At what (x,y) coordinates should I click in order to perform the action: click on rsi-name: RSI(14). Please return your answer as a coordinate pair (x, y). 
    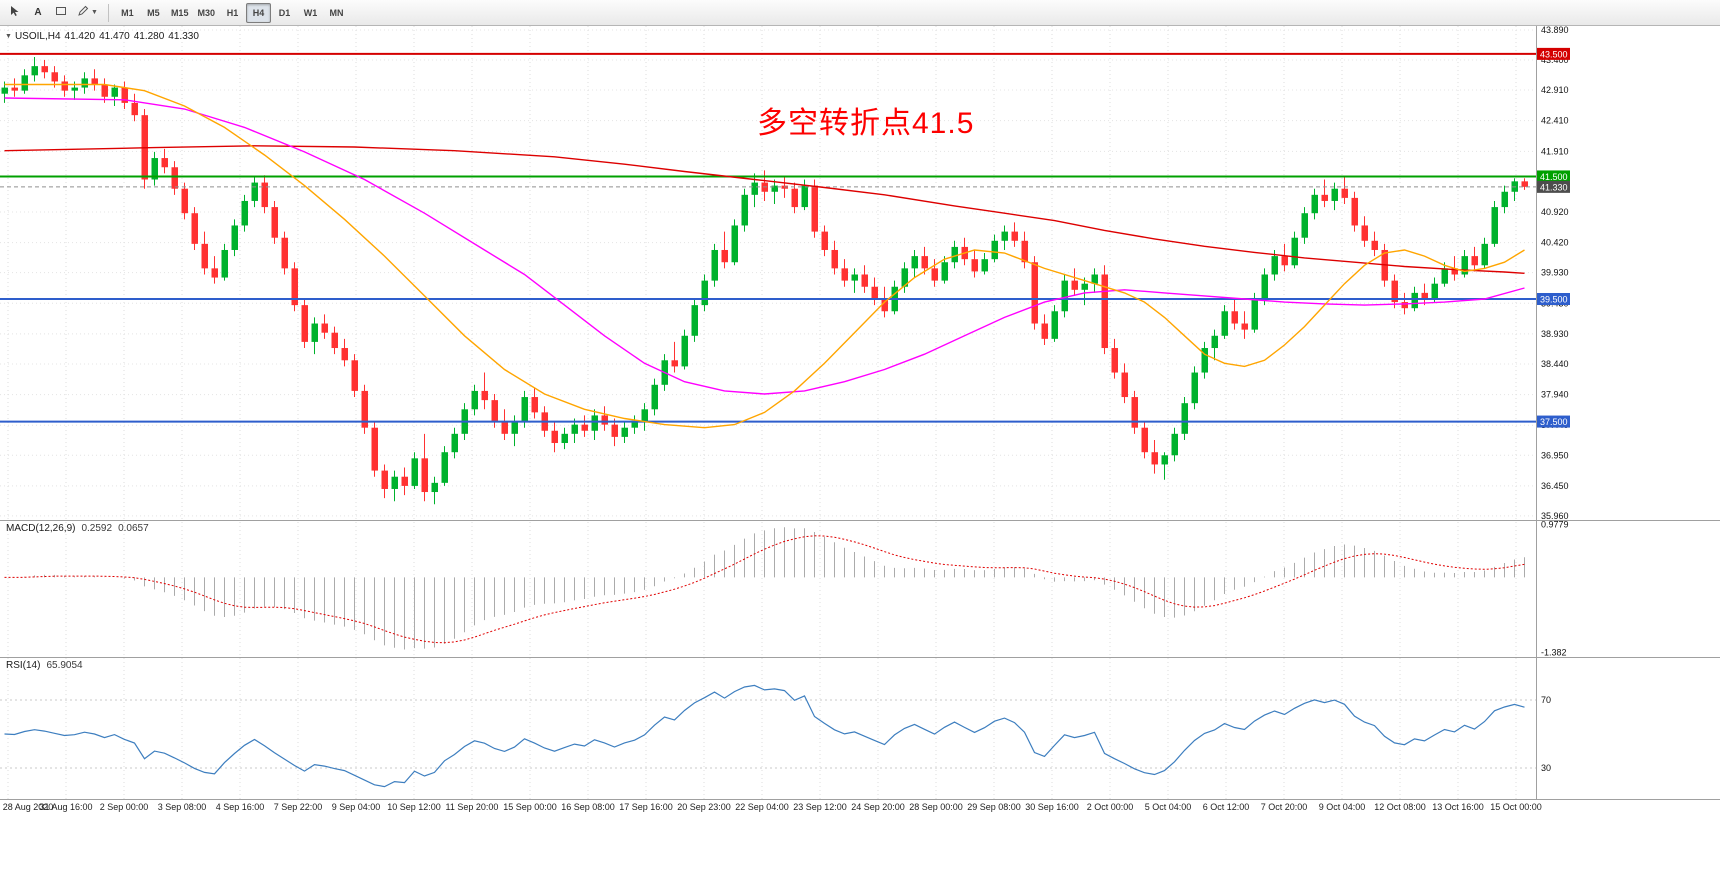
    Looking at the image, I should click on (23, 665).